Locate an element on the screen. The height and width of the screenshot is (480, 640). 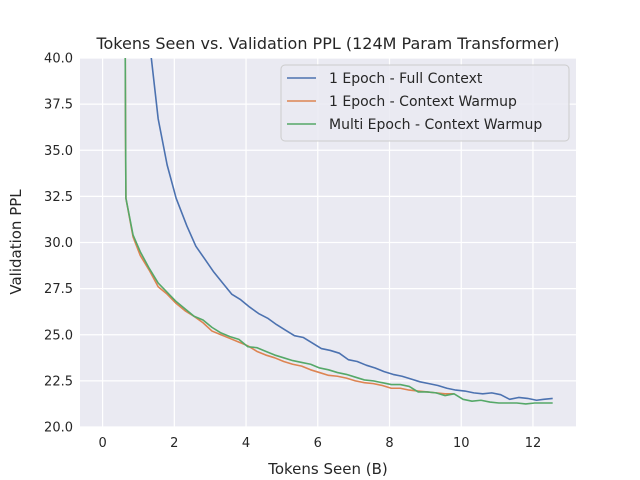
x-tick-label: 8 is located at coordinates (389, 443).